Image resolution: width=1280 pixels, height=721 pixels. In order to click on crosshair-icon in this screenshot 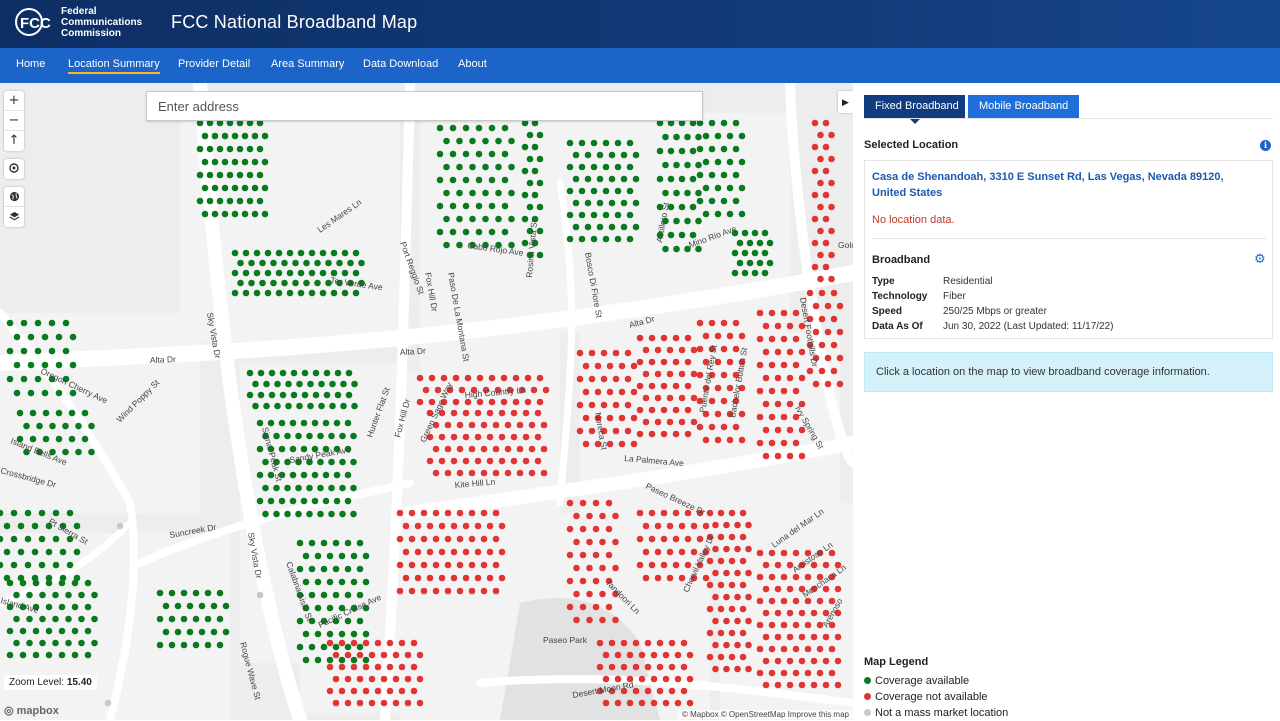, I will do `click(14, 169)`.